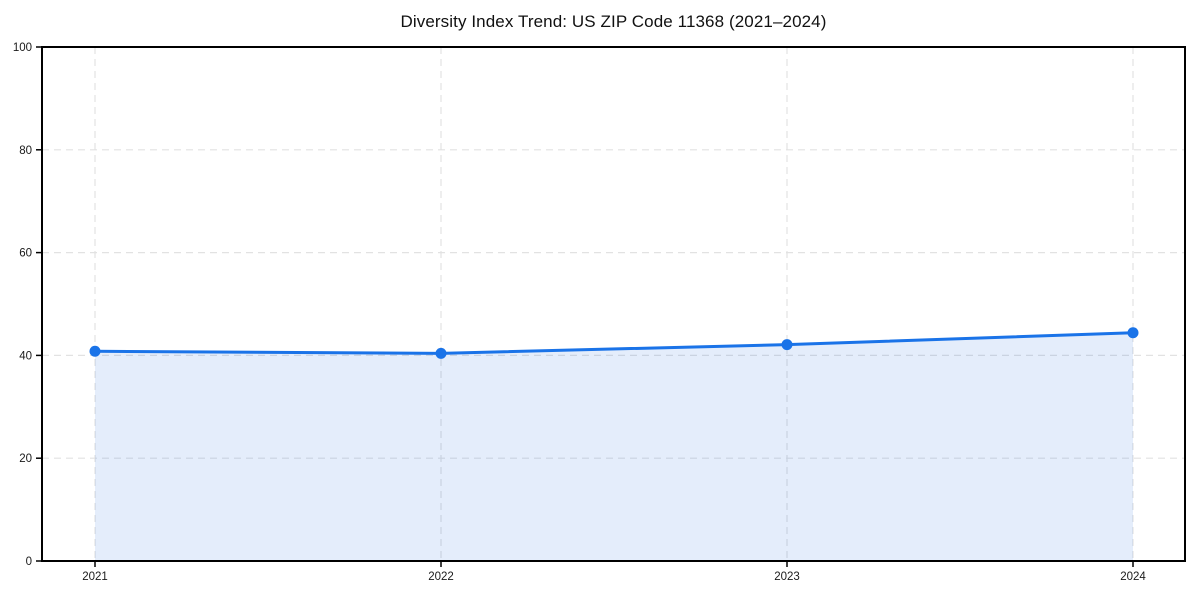  What do you see at coordinates (787, 577) in the screenshot?
I see `x-tick-label: 2023` at bounding box center [787, 577].